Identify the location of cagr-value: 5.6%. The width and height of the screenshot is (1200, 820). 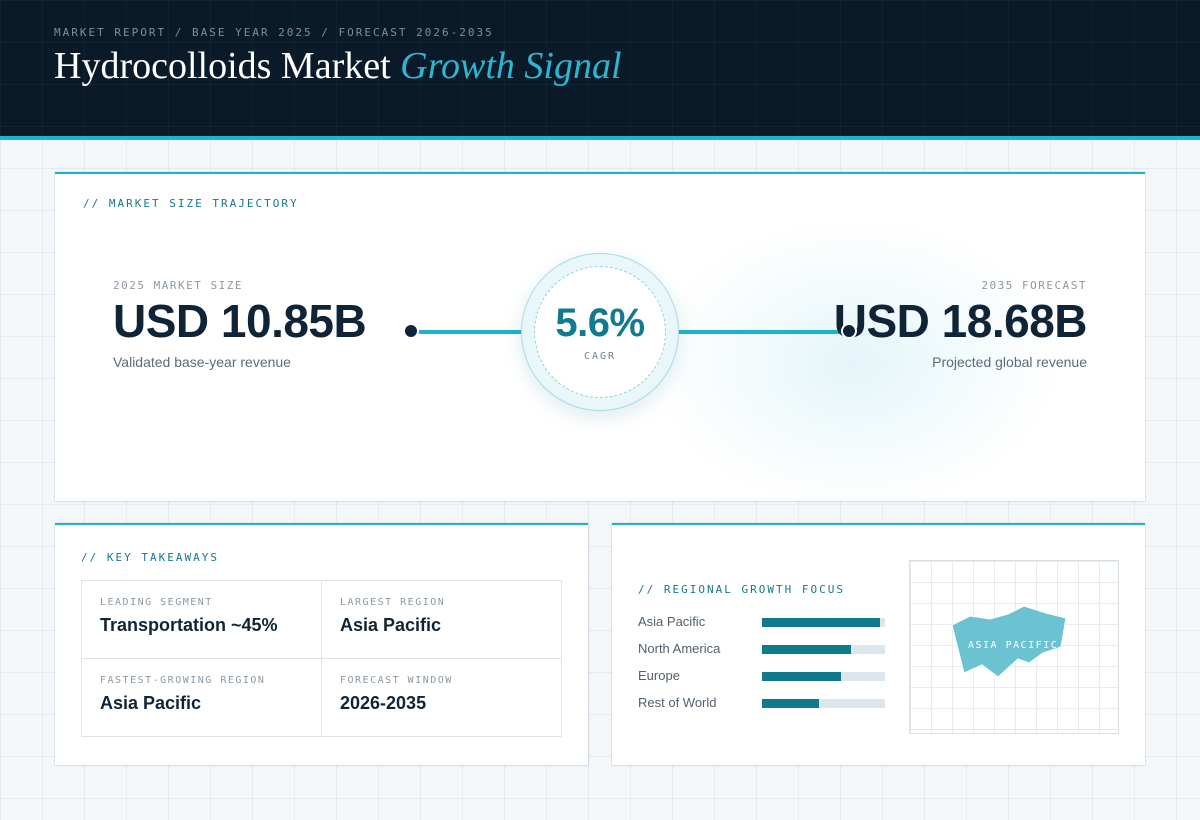
(600, 323).